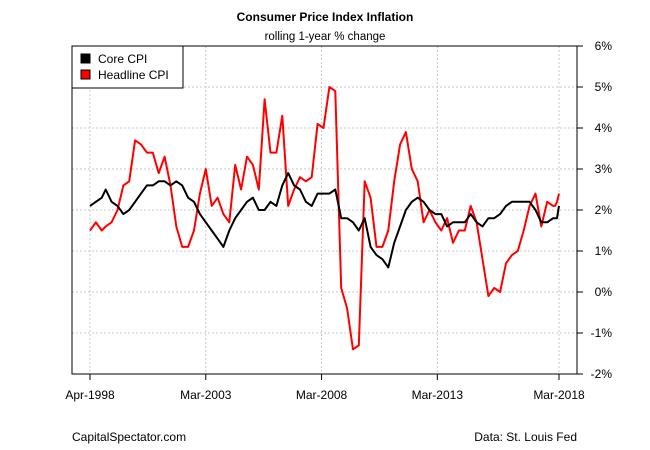 Image resolution: width=650 pixels, height=450 pixels. Describe the element at coordinates (325, 37) in the screenshot. I see `chart-subtitle: rolling 1-year % change` at that location.